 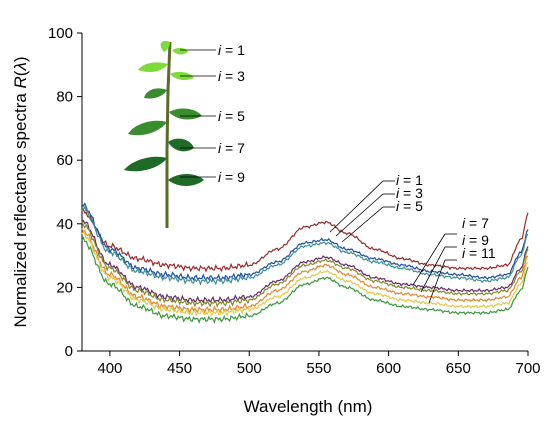 I want to click on plant-illustration: i = 1i = 3i = 5i = 7i = 9, so click(x=184, y=134).